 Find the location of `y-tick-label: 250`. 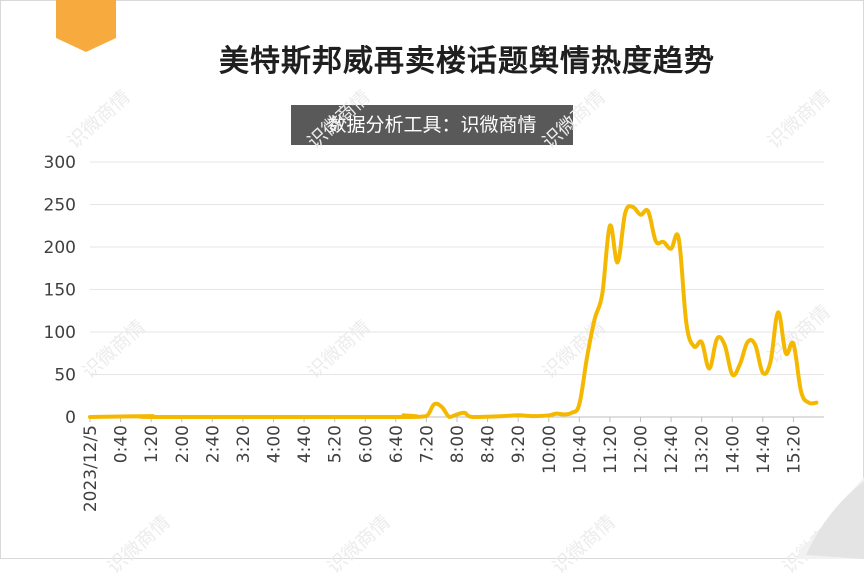

y-tick-label: 250 is located at coordinates (60, 206).